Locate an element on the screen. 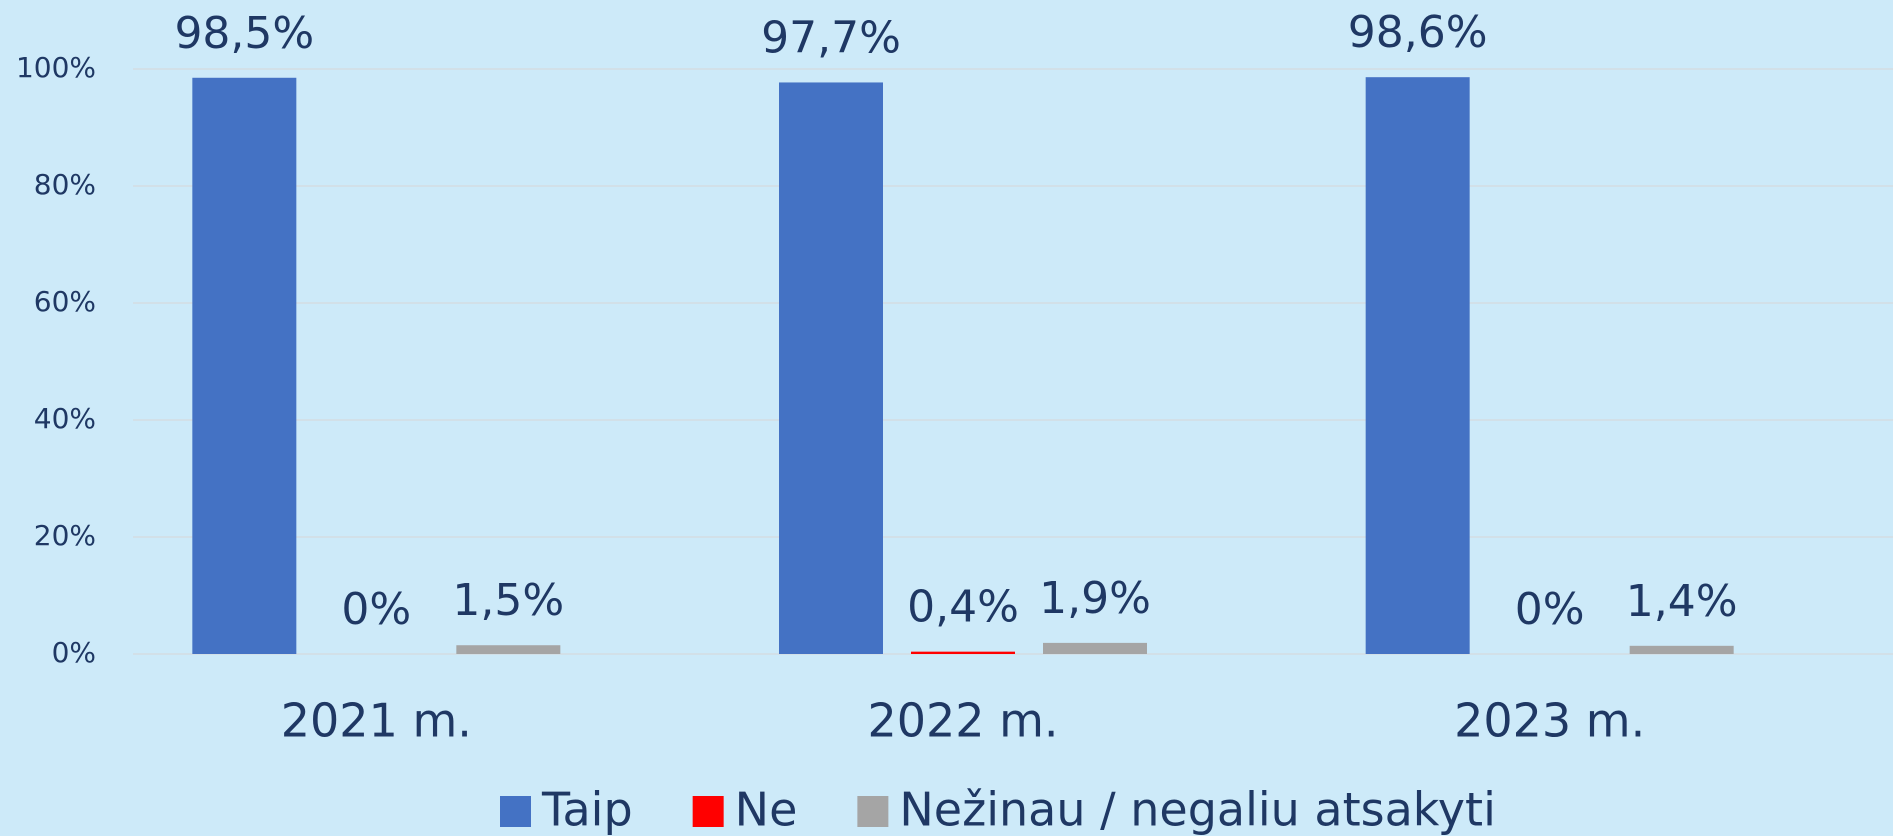 The height and width of the screenshot is (836, 1893). y-tick-label: 100% is located at coordinates (56, 67).